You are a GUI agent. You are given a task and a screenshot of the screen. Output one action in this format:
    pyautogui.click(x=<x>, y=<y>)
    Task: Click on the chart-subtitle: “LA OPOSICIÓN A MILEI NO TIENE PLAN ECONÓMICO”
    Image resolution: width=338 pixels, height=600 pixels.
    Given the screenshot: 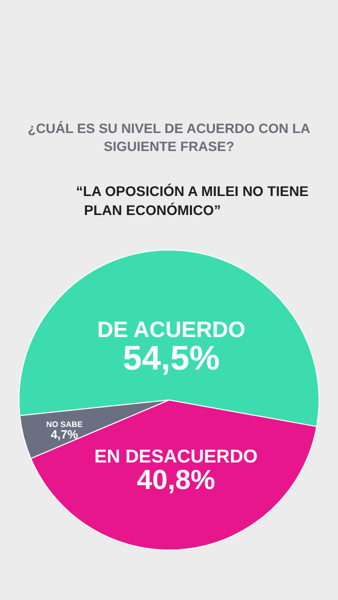 What is the action you would take?
    pyautogui.click(x=192, y=200)
    